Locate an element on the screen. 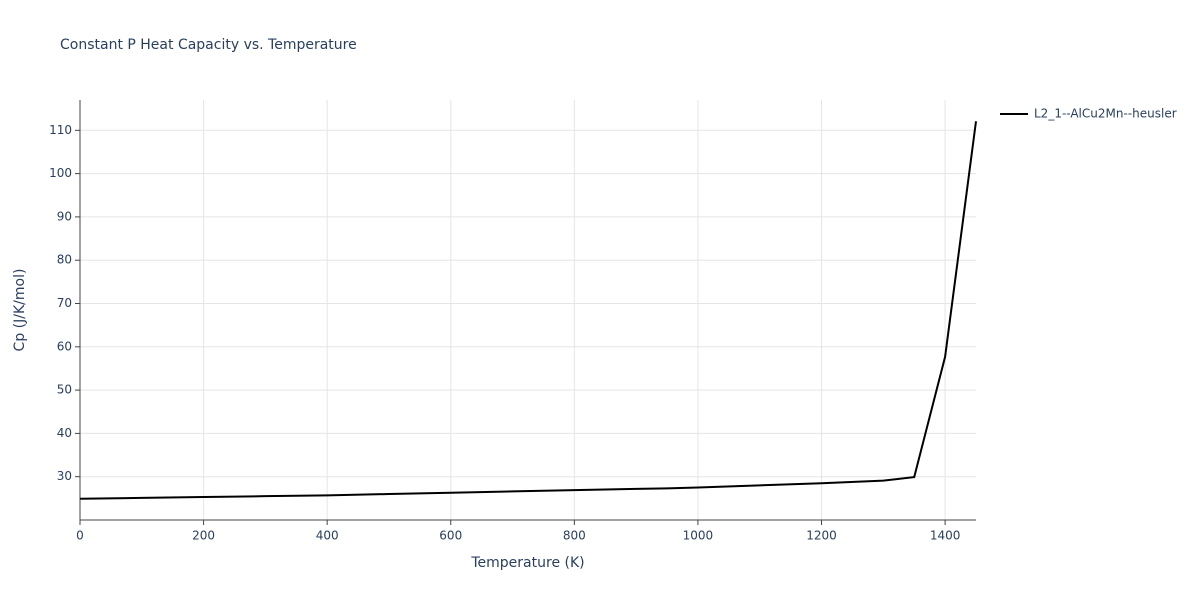 This screenshot has width=1200, height=604. y-tick-label: 80 is located at coordinates (64, 260).